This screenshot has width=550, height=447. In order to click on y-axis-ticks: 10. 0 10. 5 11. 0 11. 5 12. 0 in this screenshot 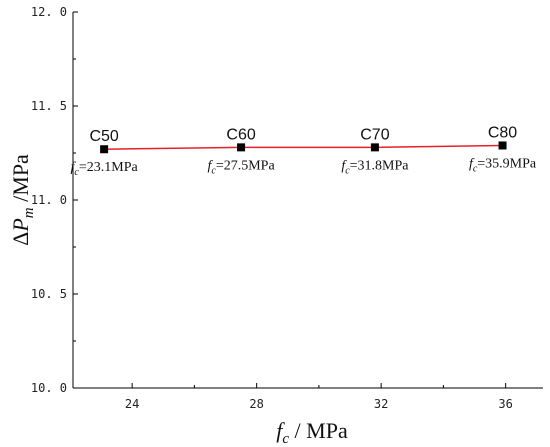, I will do `click(54, 200)`.